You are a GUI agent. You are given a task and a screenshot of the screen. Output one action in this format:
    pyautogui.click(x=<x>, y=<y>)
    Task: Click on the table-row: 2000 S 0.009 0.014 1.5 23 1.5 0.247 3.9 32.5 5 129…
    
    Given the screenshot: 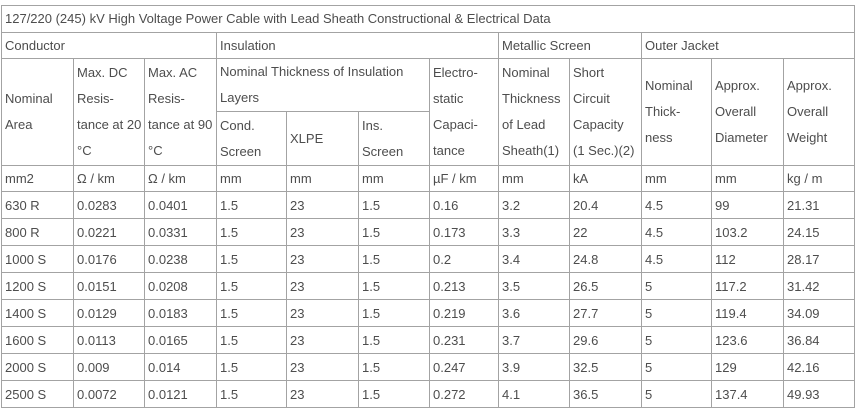 What is the action you would take?
    pyautogui.click(x=428, y=367)
    